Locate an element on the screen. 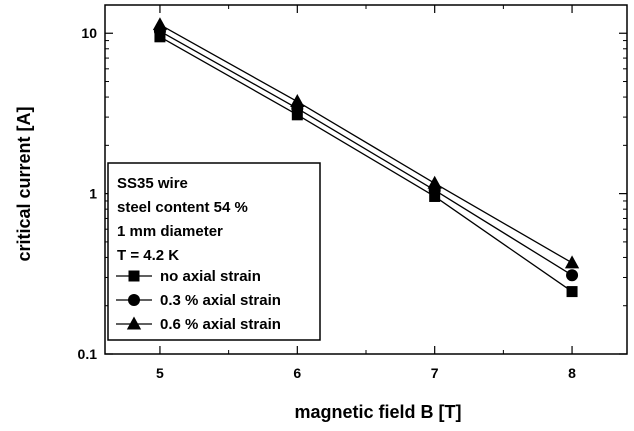 Image resolution: width=634 pixels, height=431 pixels. x-tick-label: 6 is located at coordinates (297, 373).